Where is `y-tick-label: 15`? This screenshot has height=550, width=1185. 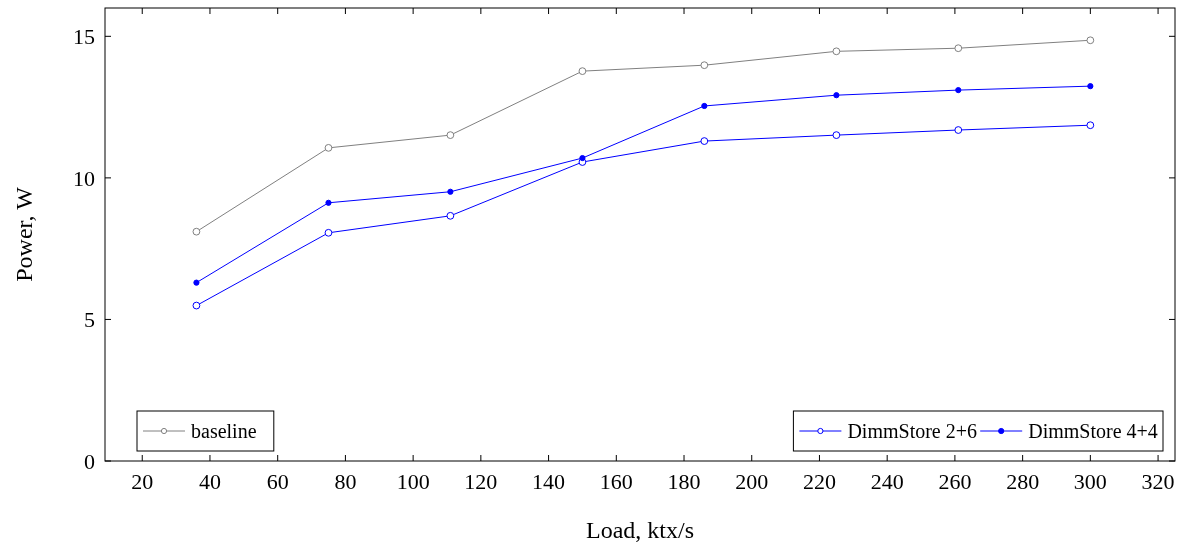
y-tick-label: 15 is located at coordinates (84, 37).